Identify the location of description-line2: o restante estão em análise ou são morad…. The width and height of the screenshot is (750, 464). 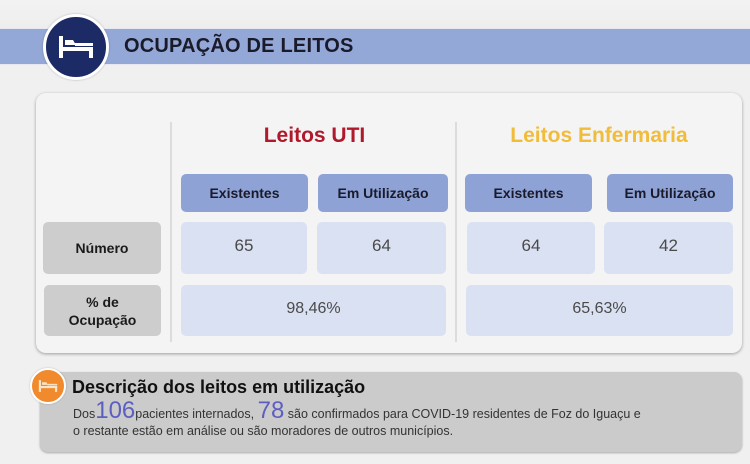
(263, 431).